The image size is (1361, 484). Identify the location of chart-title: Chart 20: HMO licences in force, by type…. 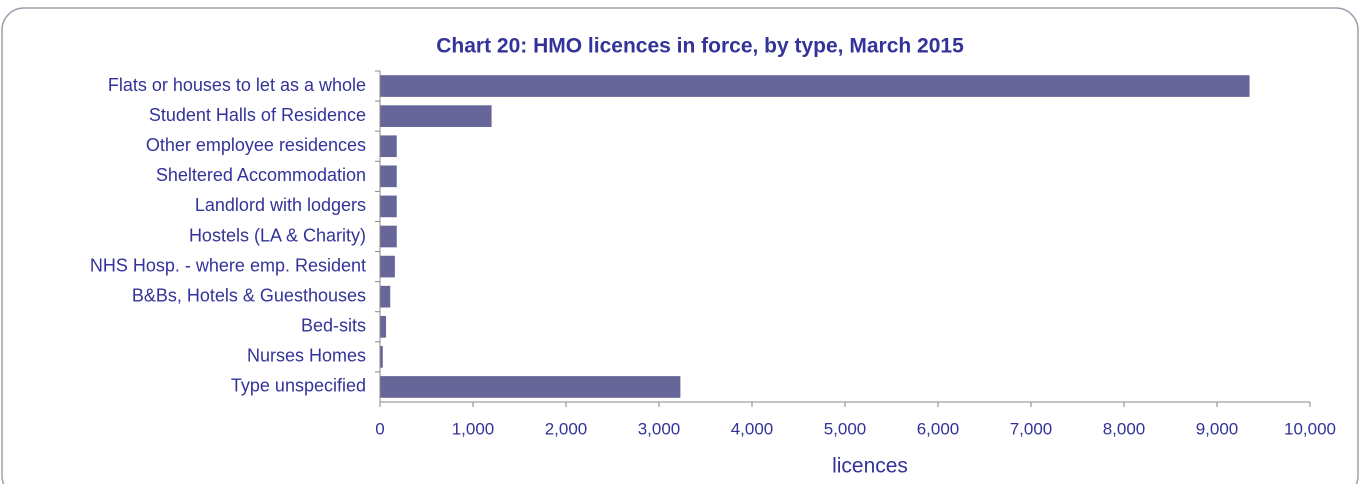
(700, 46).